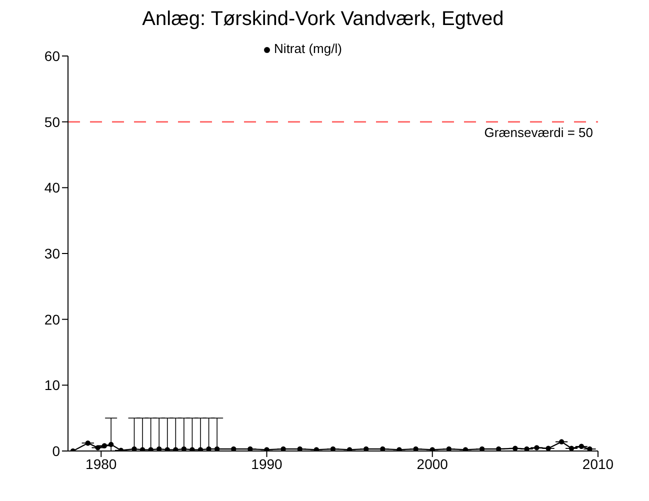 Image resolution: width=649 pixels, height=501 pixels. I want to click on y-tick-label: 40, so click(52, 188).